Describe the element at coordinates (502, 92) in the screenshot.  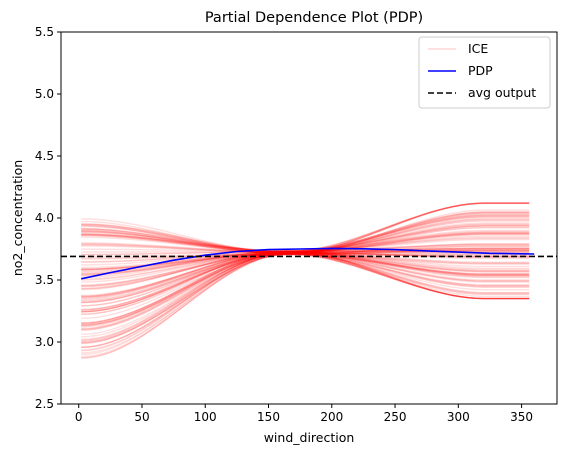
I see `legend-label-avg-output: avg output` at that location.